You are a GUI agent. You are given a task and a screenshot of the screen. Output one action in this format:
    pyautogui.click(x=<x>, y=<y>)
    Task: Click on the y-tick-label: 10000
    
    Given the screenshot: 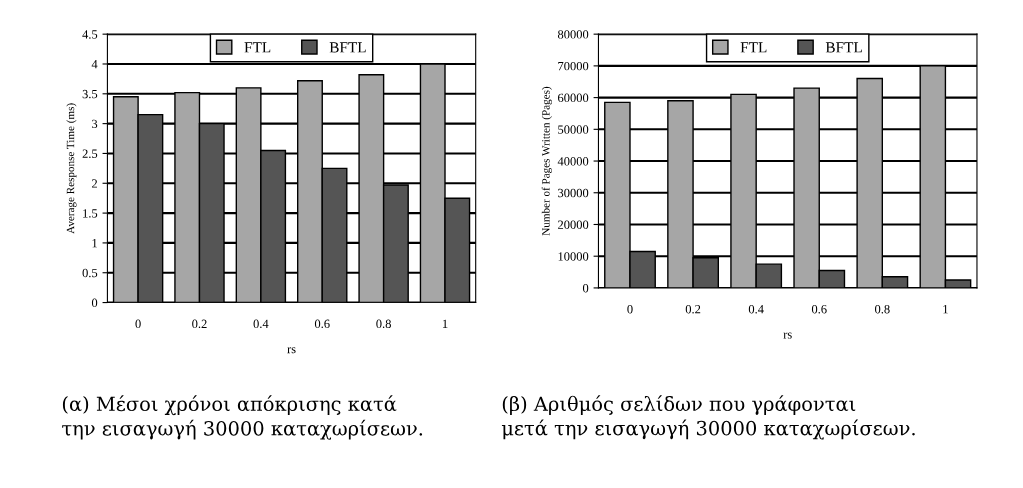 What is the action you would take?
    pyautogui.click(x=573, y=256)
    